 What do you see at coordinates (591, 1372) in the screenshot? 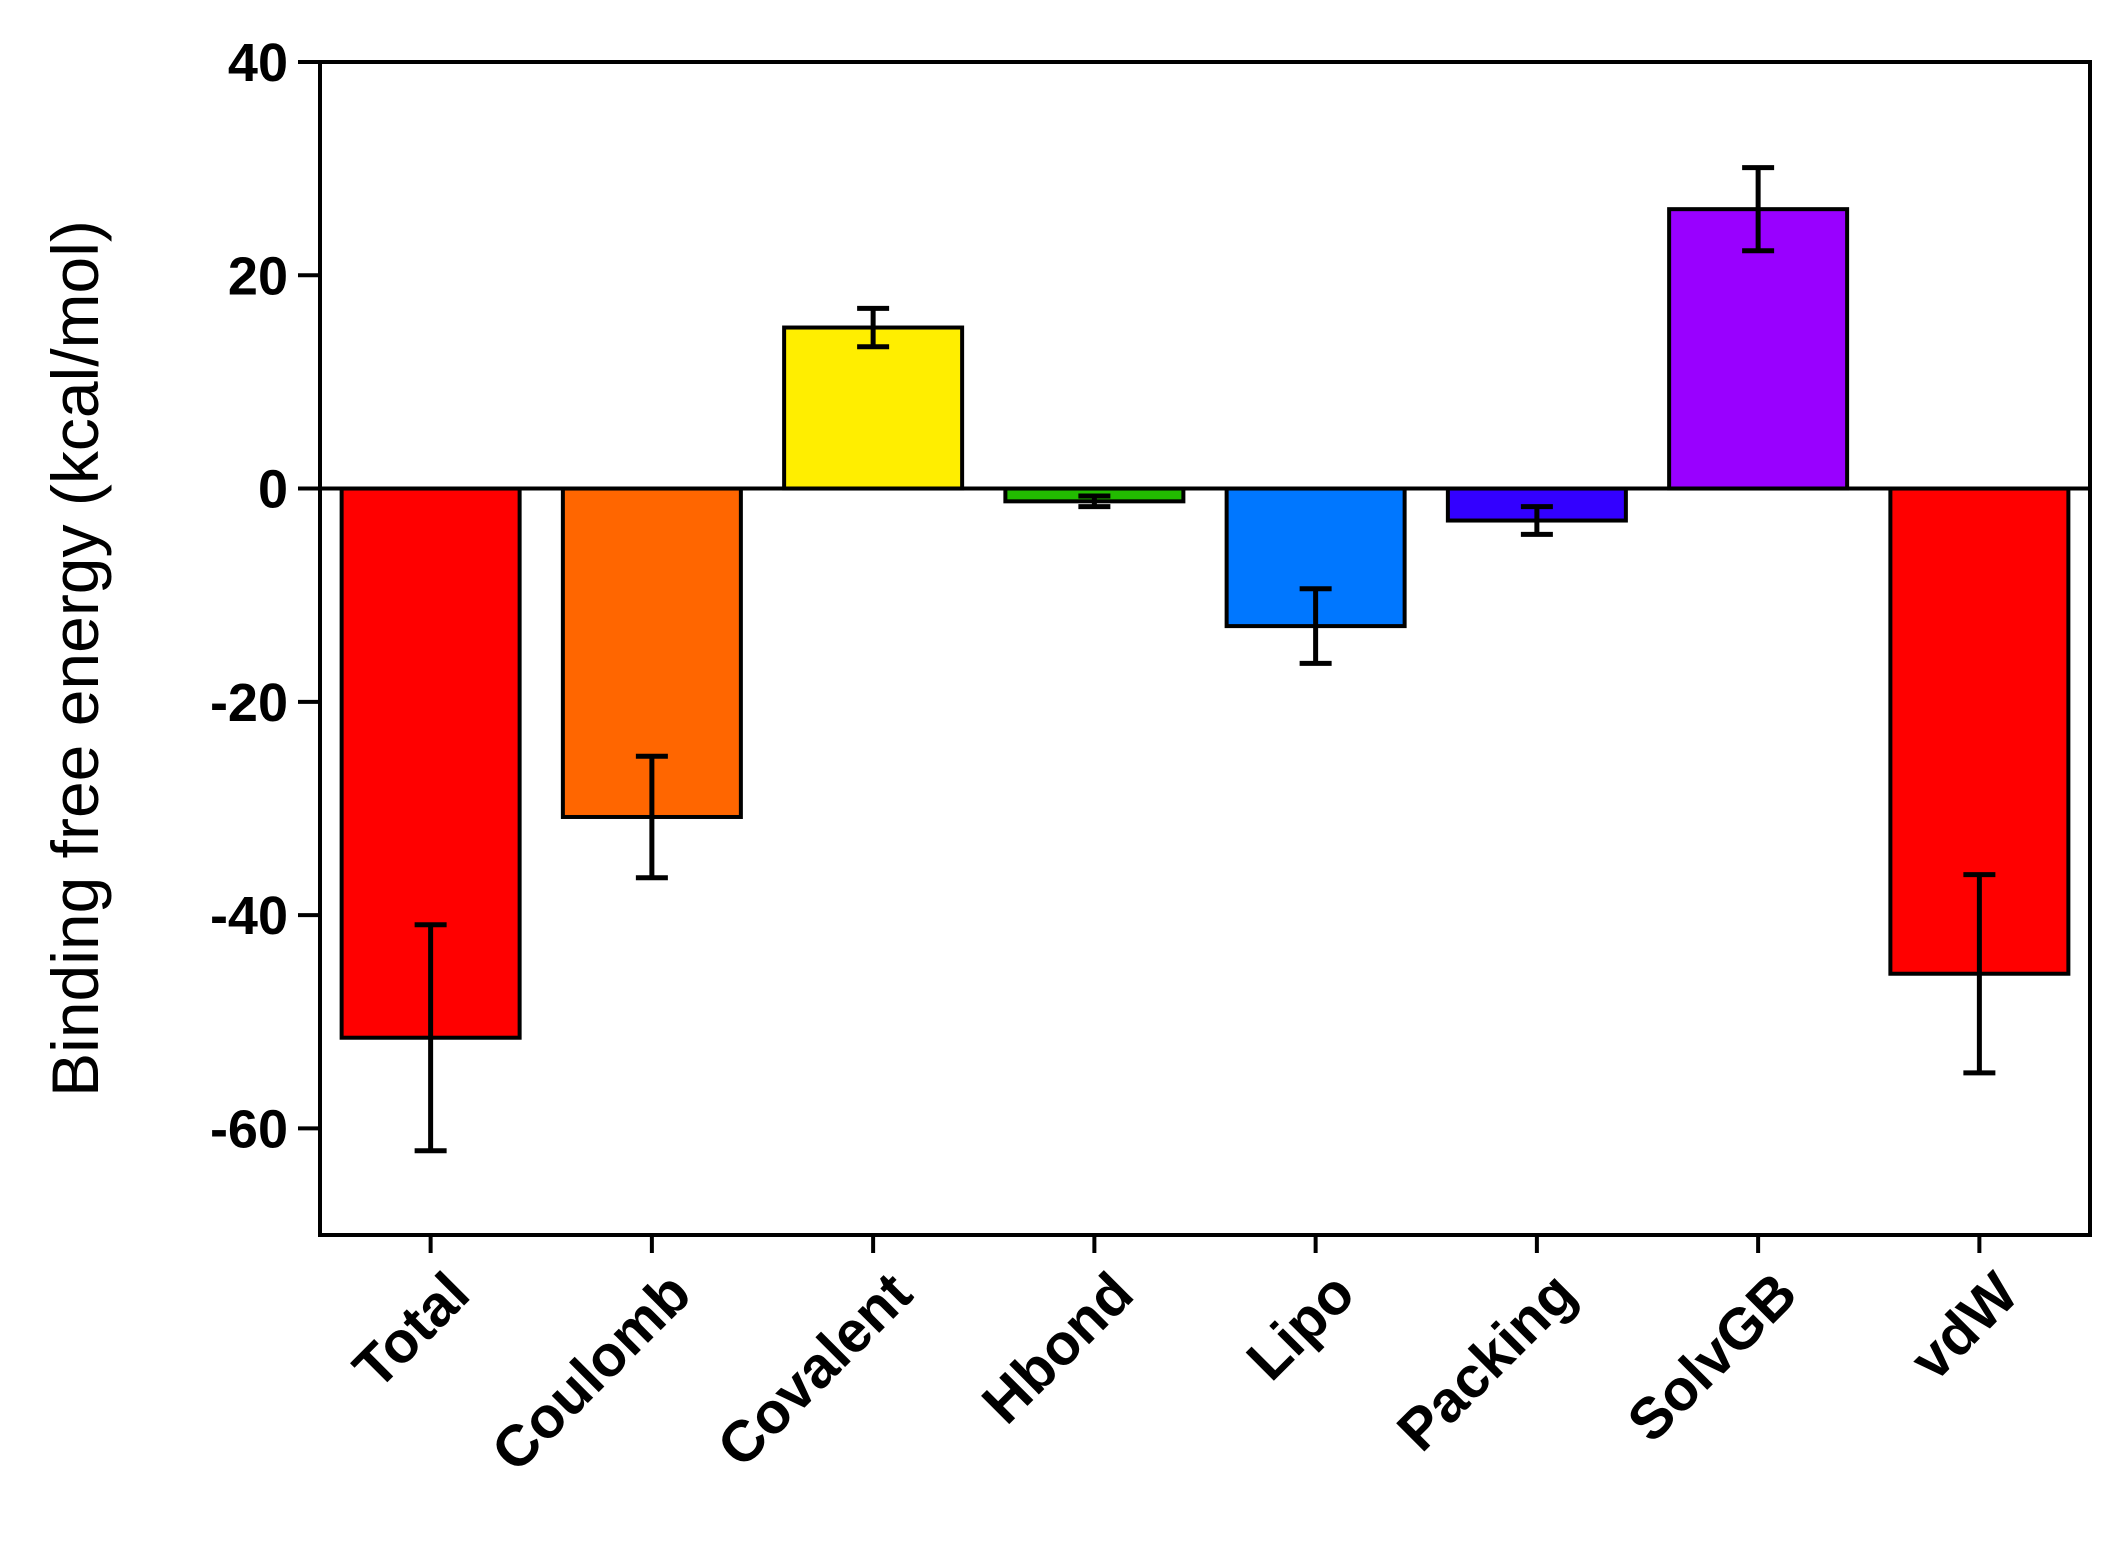
I see `x-tick-label-coulomb: Coulomb` at bounding box center [591, 1372].